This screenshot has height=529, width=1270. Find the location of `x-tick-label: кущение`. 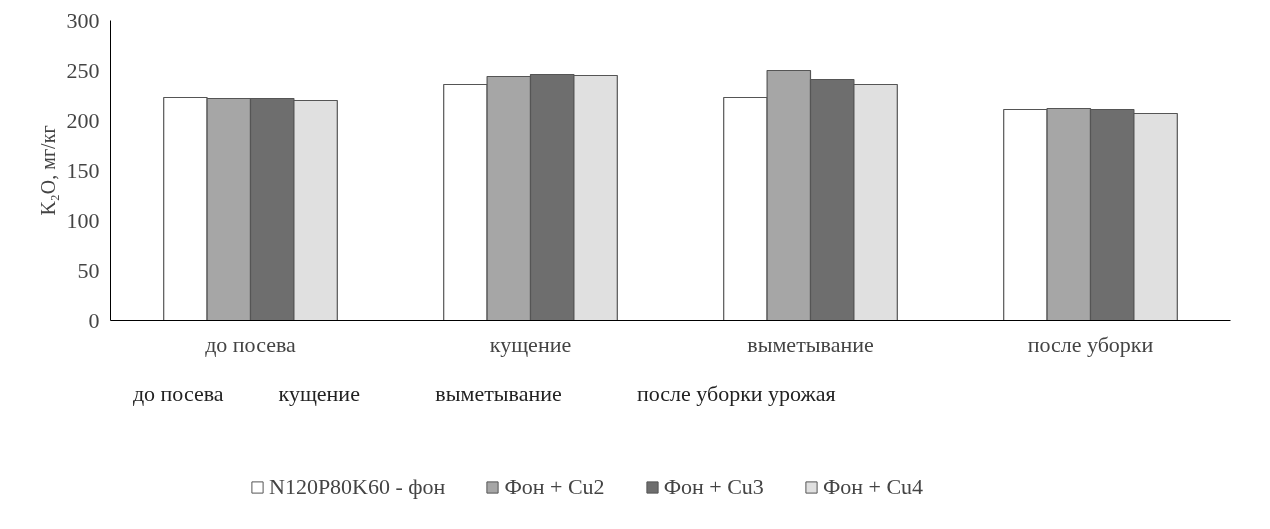

x-tick-label: кущение is located at coordinates (530, 344).